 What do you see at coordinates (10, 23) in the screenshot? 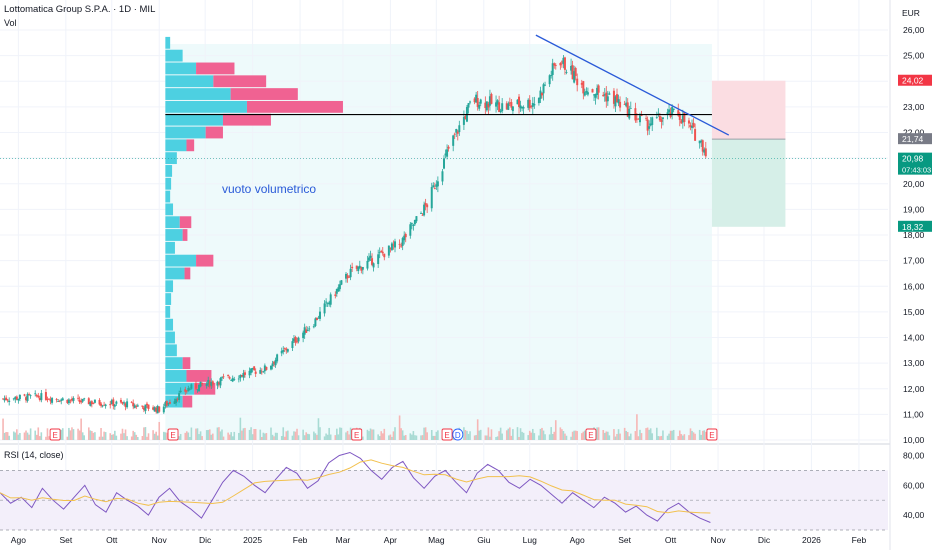
I see `volume-label: Vol` at bounding box center [10, 23].